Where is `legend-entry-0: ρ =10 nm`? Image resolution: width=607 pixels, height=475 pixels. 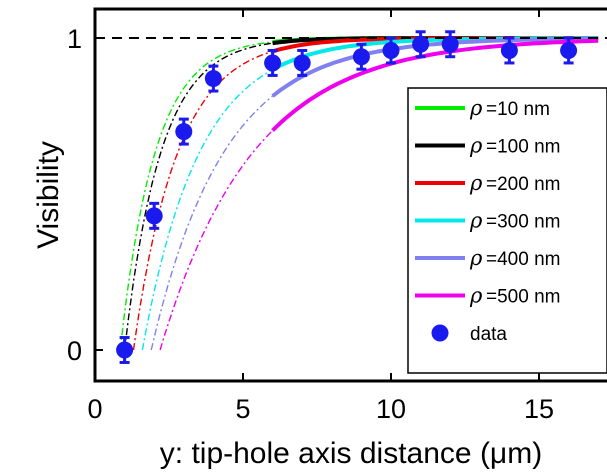 legend-entry-0: ρ =10 nm is located at coordinates (482, 108).